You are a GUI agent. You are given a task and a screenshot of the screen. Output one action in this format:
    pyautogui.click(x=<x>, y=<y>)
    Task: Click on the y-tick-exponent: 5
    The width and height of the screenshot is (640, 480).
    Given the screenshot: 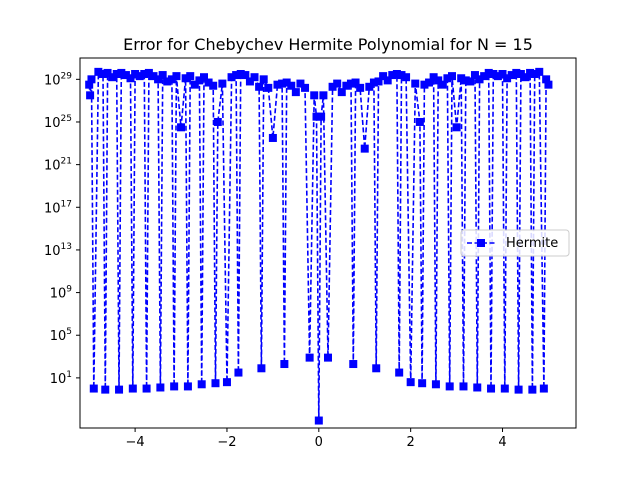 What is the action you would take?
    pyautogui.click(x=69, y=332)
    